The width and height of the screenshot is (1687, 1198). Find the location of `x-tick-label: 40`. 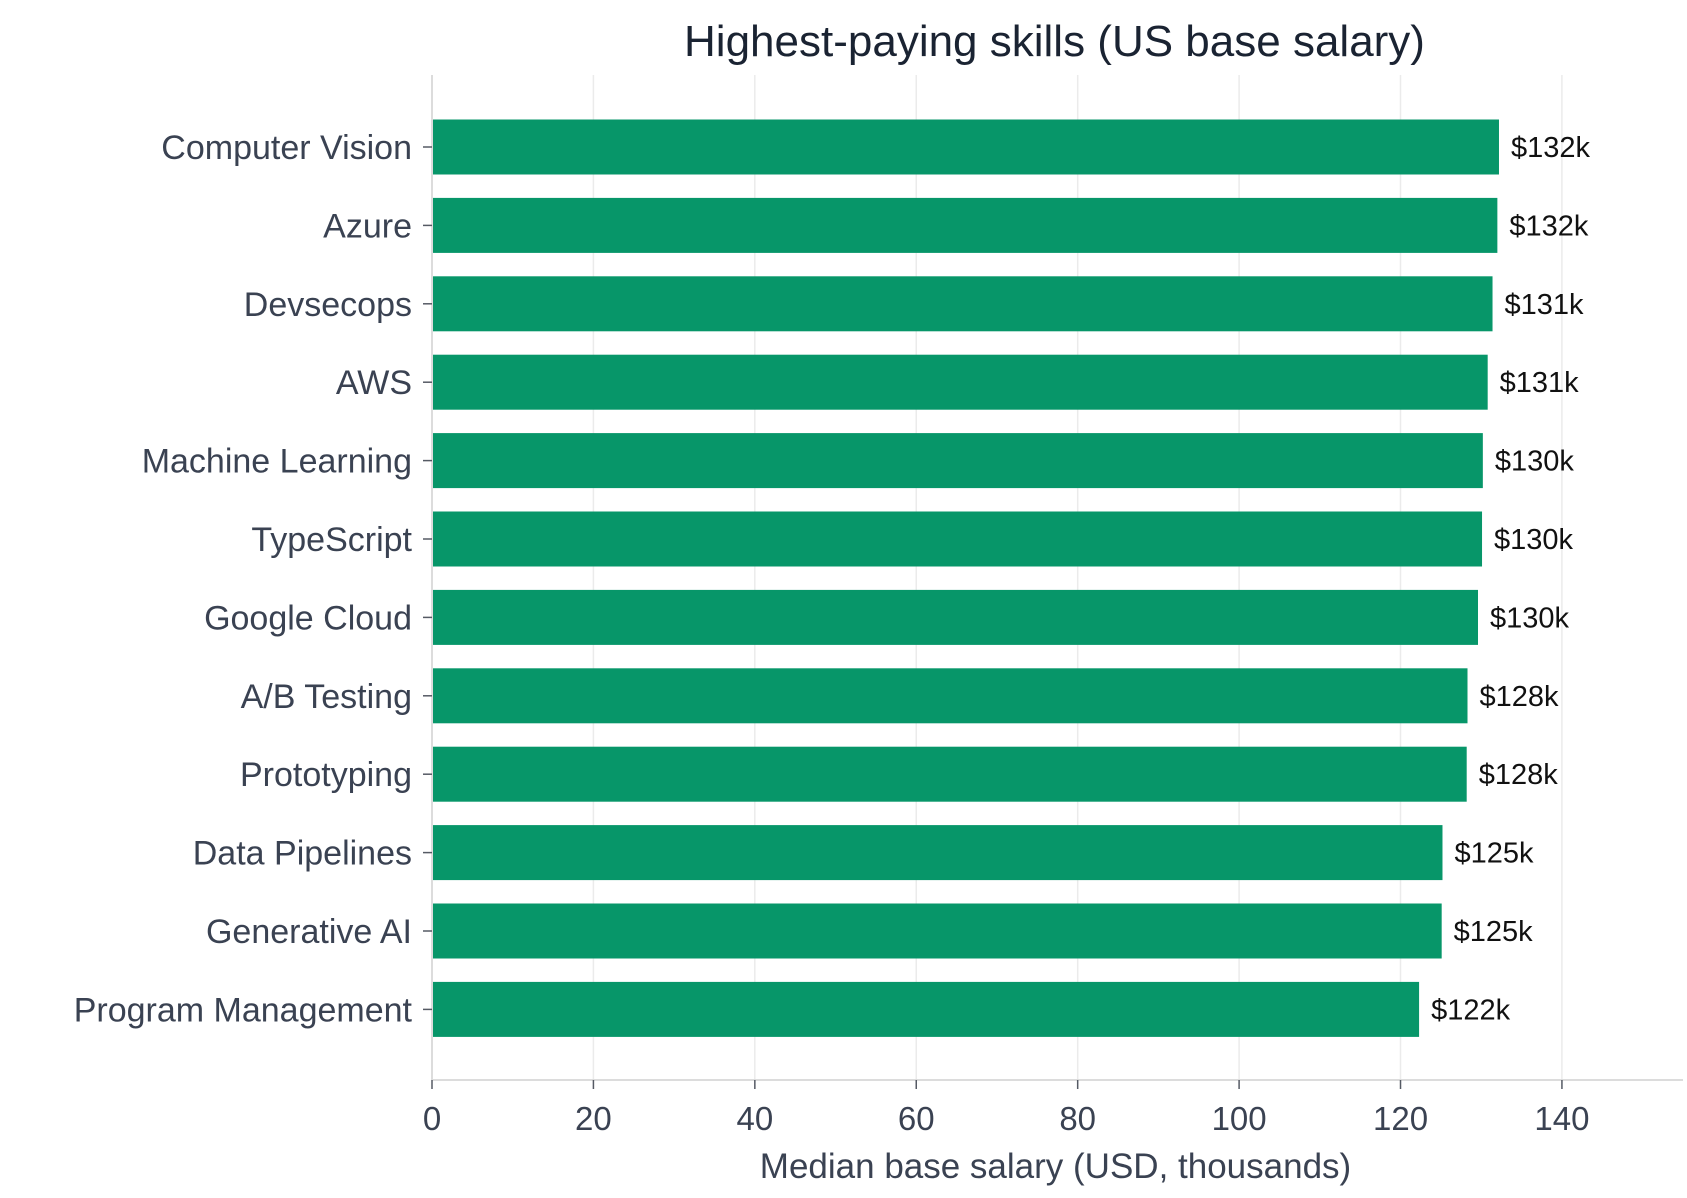

x-tick-label: 40 is located at coordinates (754, 1118).